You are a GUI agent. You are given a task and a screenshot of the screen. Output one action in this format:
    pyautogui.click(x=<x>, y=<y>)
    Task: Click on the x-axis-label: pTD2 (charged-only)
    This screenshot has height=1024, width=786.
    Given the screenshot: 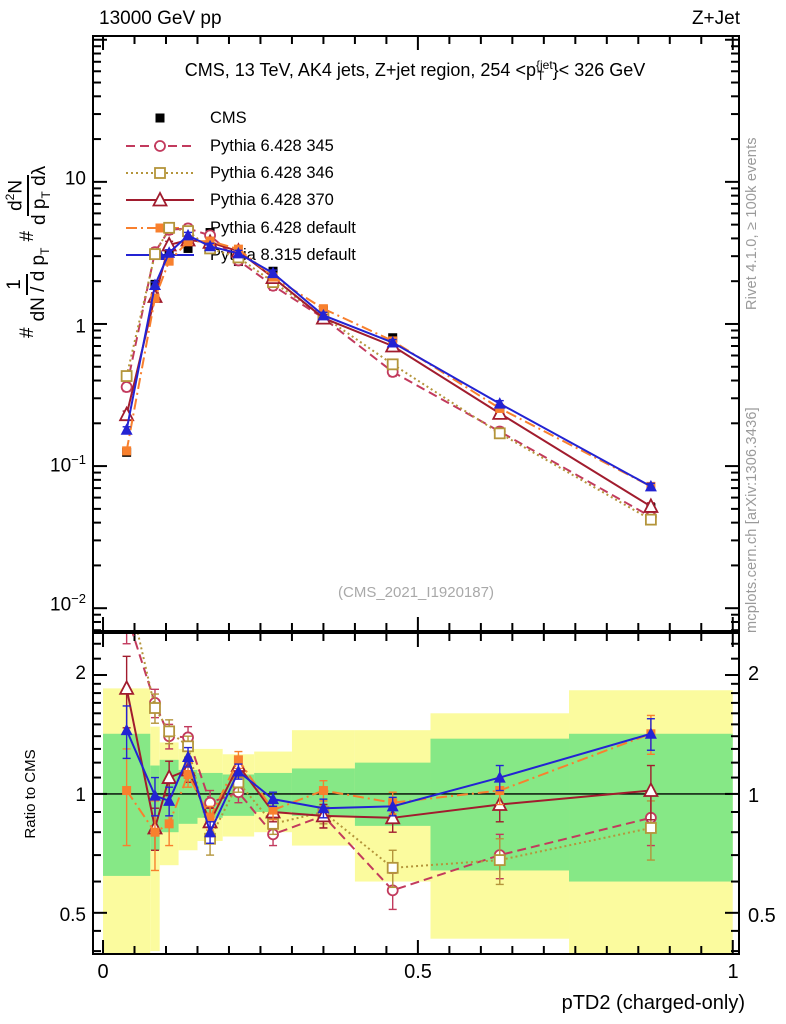 What is the action you would take?
    pyautogui.click(x=653, y=1003)
    